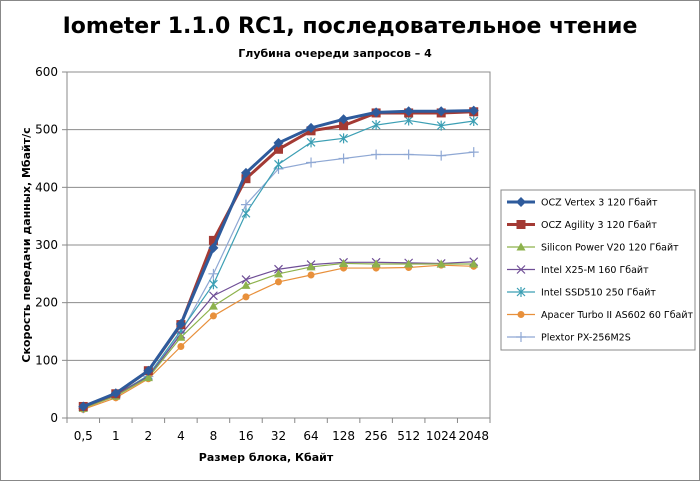  I want to click on x-tick-label: 0,5, so click(83, 436).